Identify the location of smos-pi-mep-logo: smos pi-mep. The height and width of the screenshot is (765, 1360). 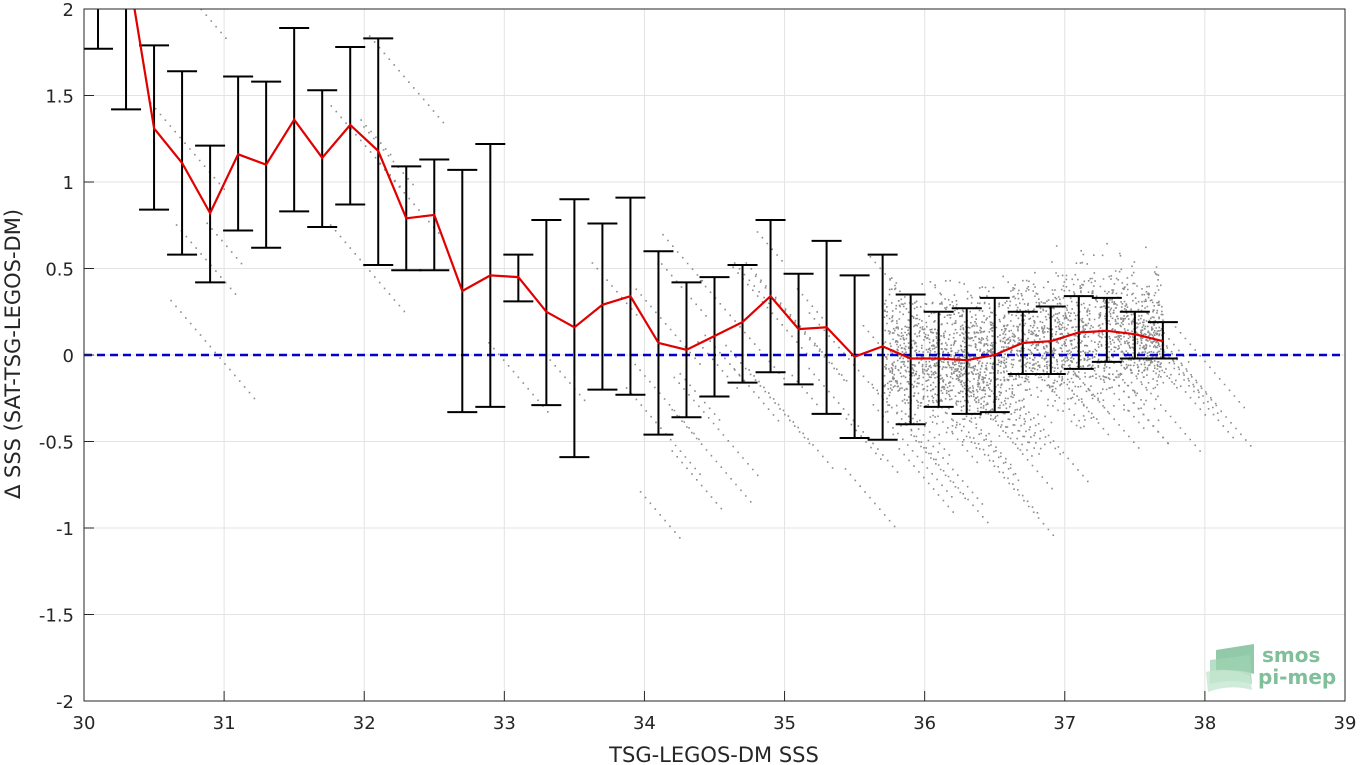
(1271, 667).